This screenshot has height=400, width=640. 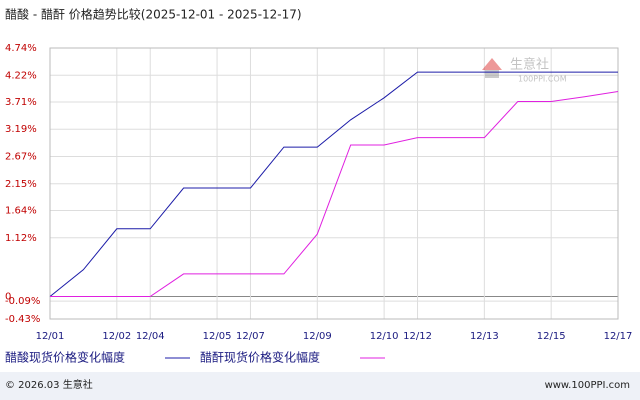 I want to click on y-tick-label: 2.67%, so click(x=21, y=157).